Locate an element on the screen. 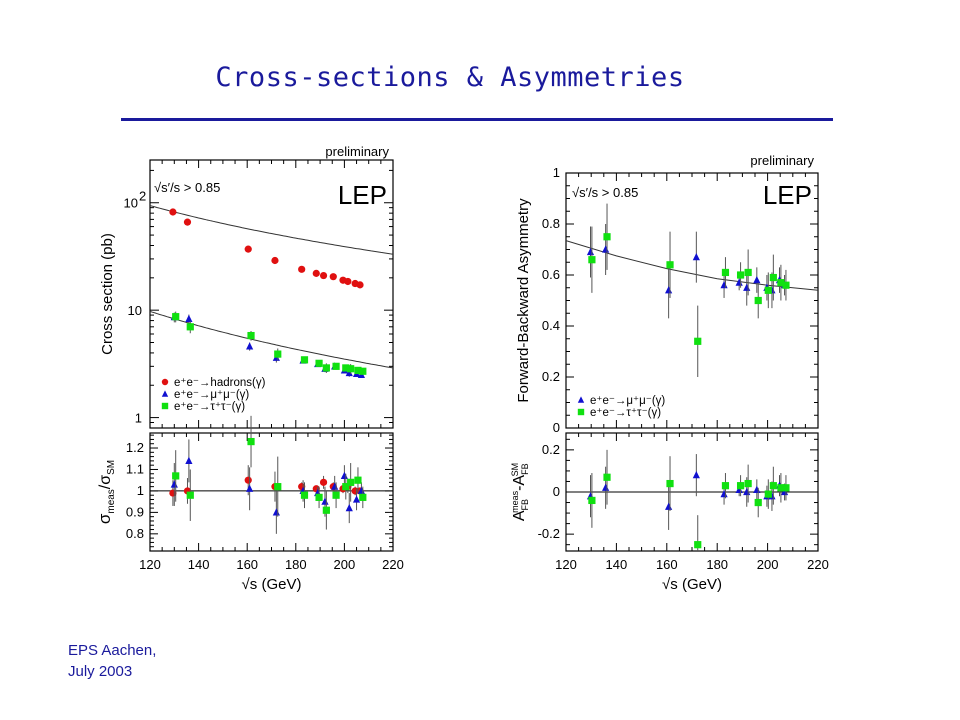 Image resolution: width=960 pixels, height=720 pixels. footer-conference: EPS Aachen, is located at coordinates (112, 650).